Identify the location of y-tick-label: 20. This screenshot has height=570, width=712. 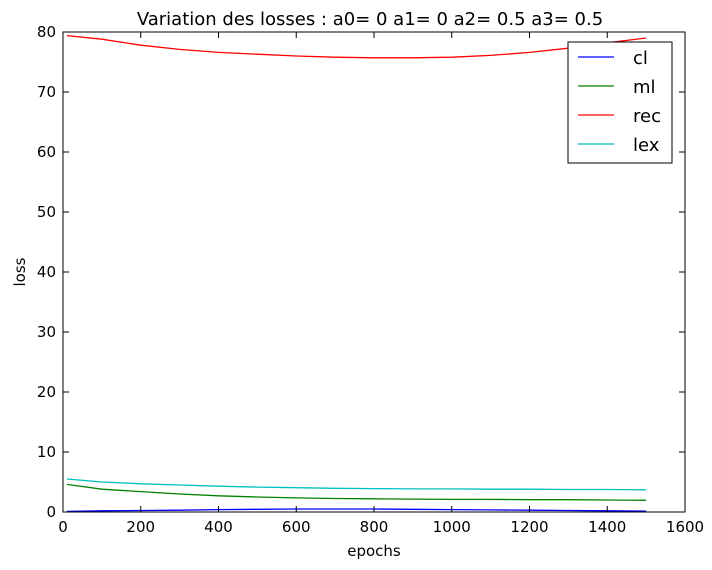
(46, 392).